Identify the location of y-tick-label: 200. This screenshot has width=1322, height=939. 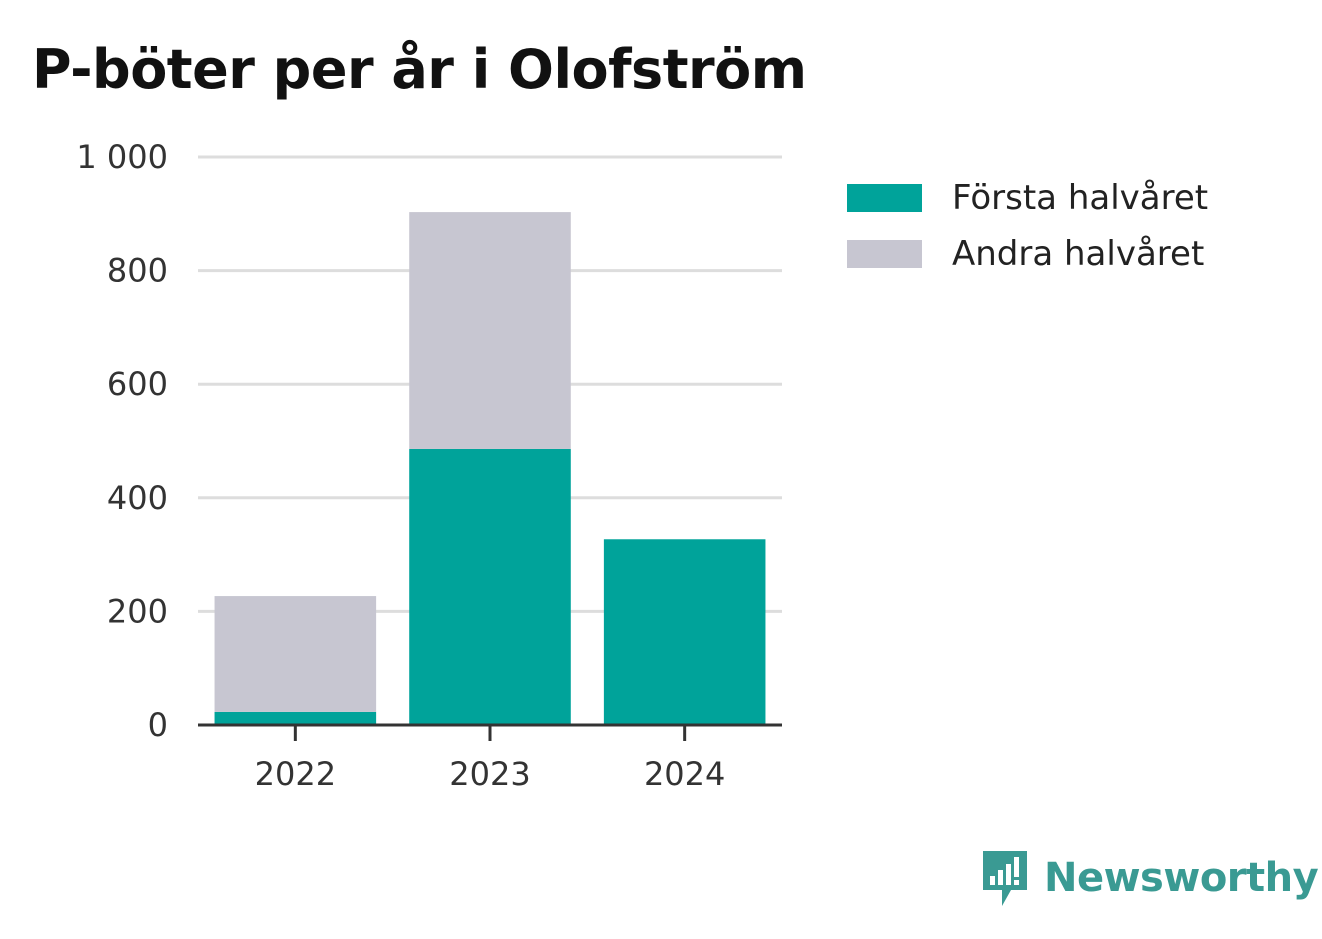
(137, 611).